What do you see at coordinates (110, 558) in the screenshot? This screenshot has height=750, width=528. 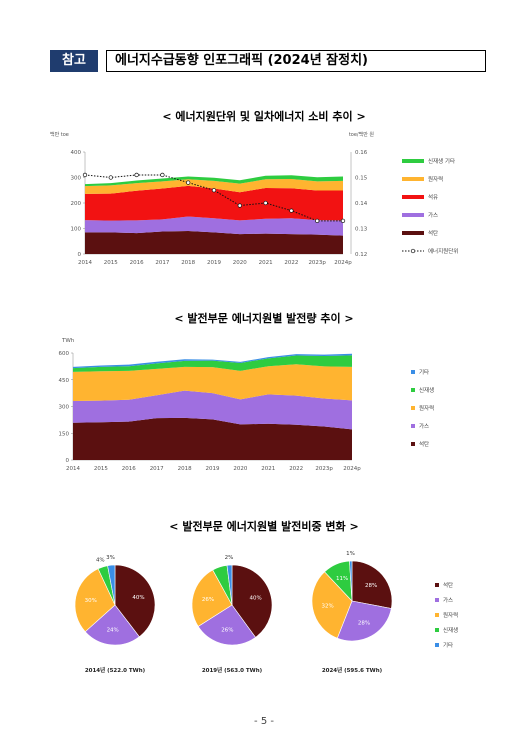 I see `pie-data-label: 3%` at bounding box center [110, 558].